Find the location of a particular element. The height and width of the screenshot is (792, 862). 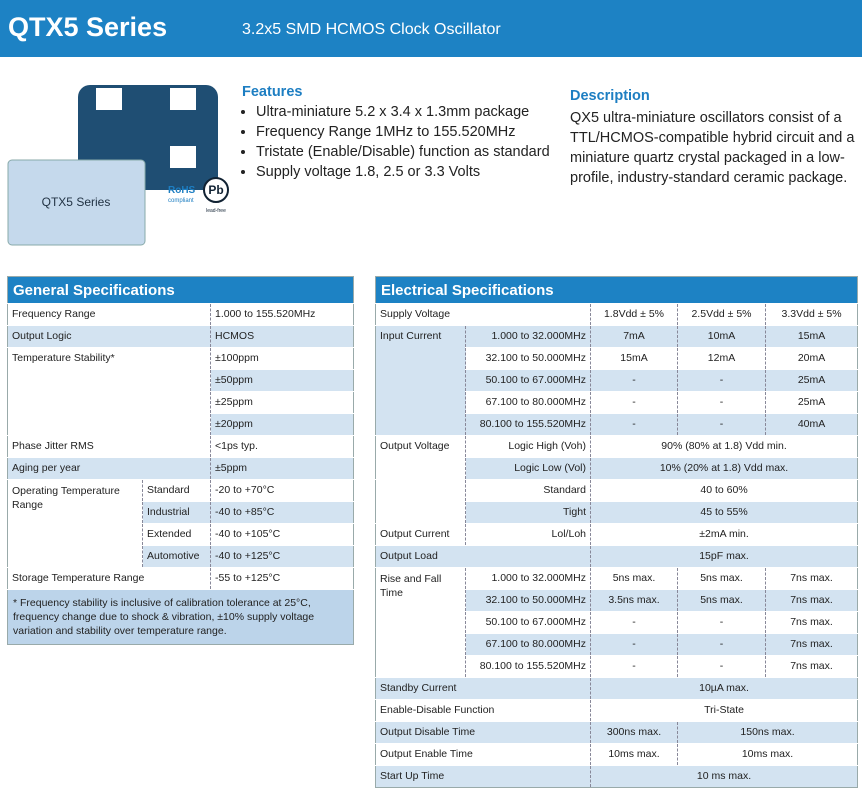

table-cell: -40 to +125°C is located at coordinates (282, 556).